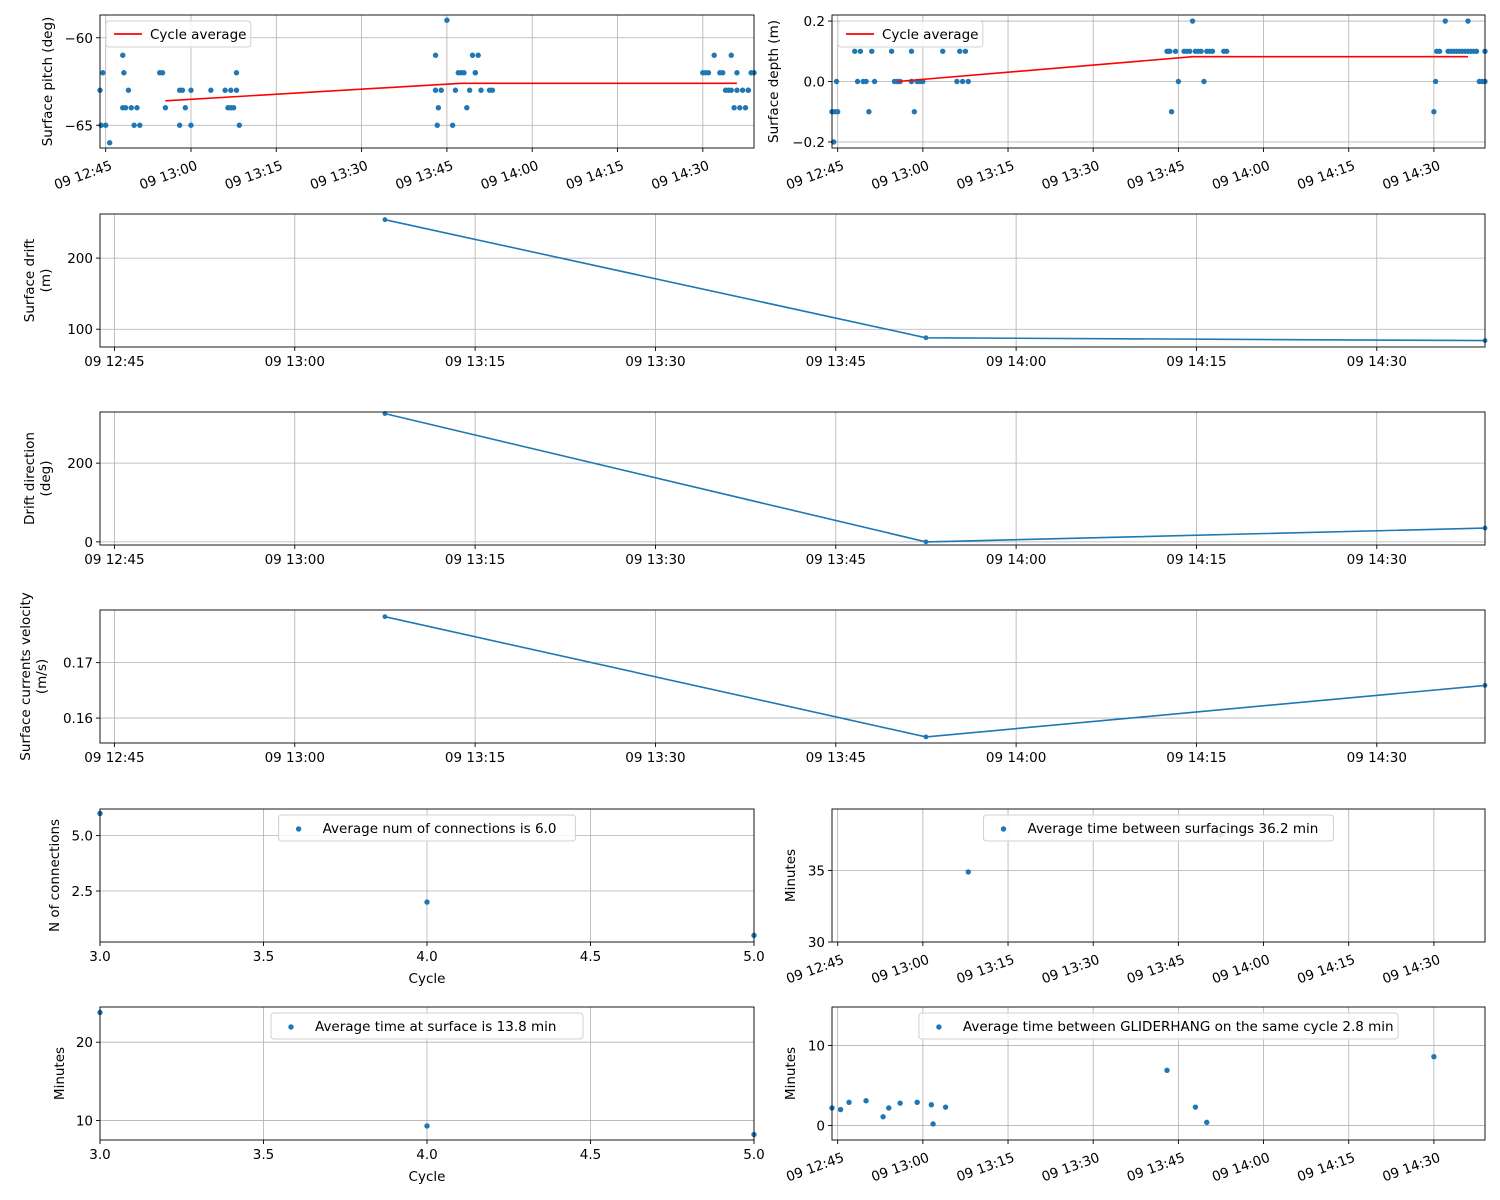  What do you see at coordinates (427, 1177) in the screenshot?
I see `x-axis-label: Cycle` at bounding box center [427, 1177].